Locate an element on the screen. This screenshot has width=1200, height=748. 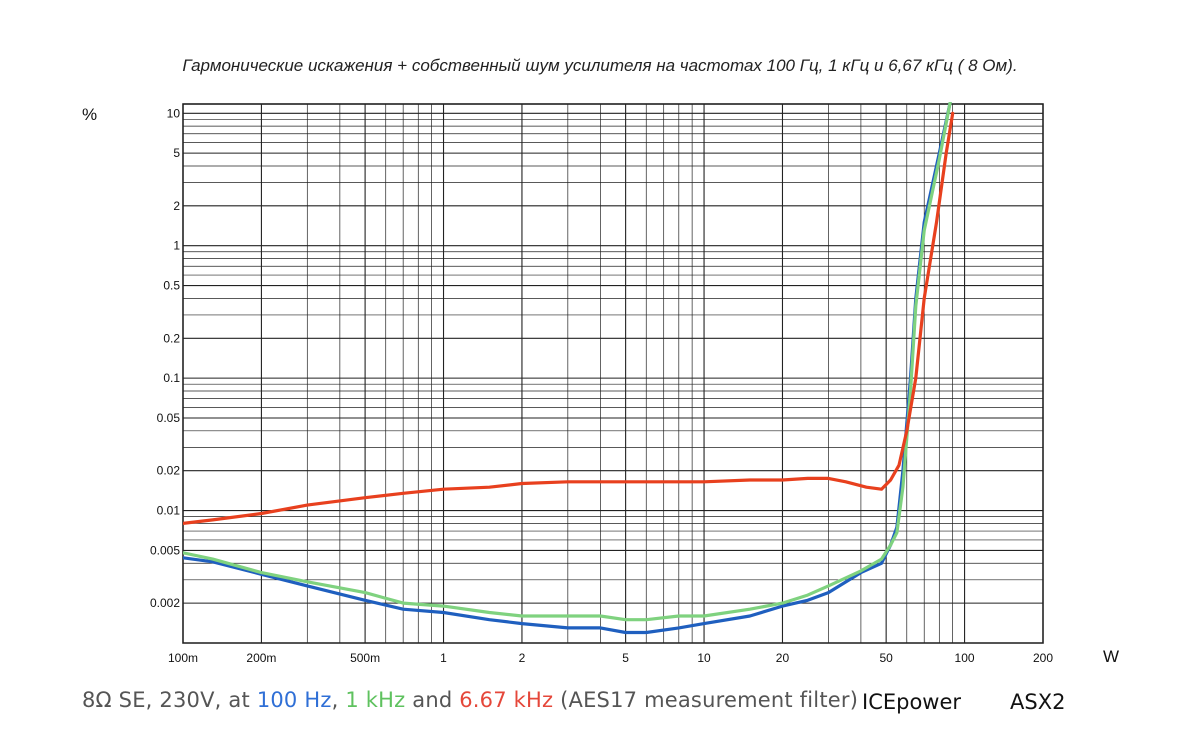
x-tick-label: 5 is located at coordinates (625, 658).